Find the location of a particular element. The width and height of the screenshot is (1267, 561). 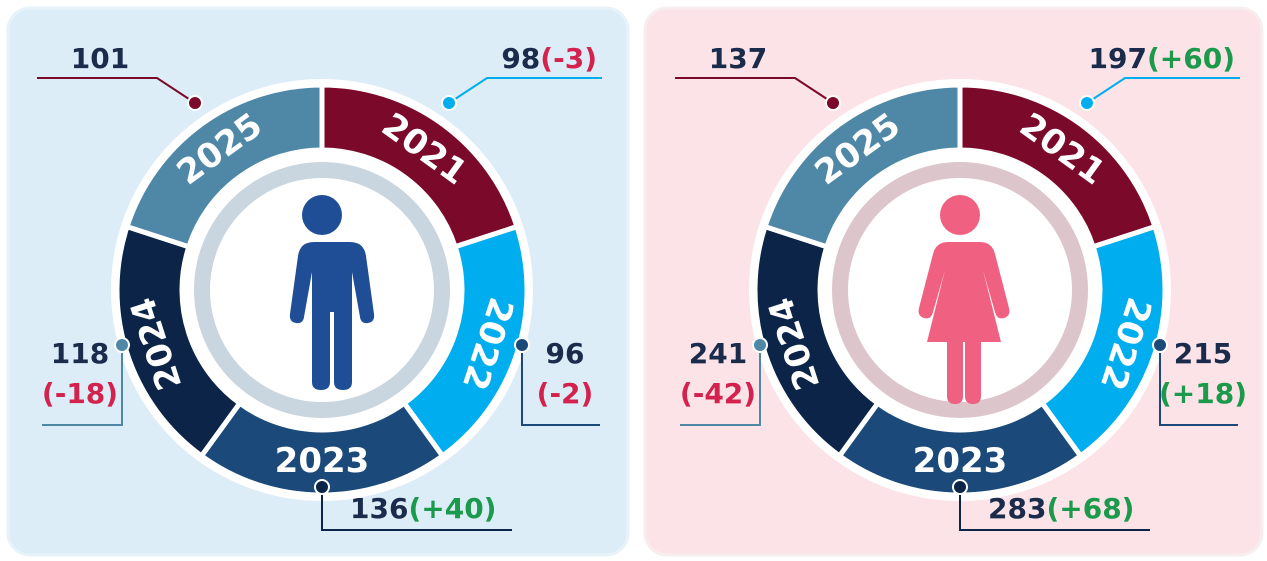

female-icon is located at coordinates (964, 323).